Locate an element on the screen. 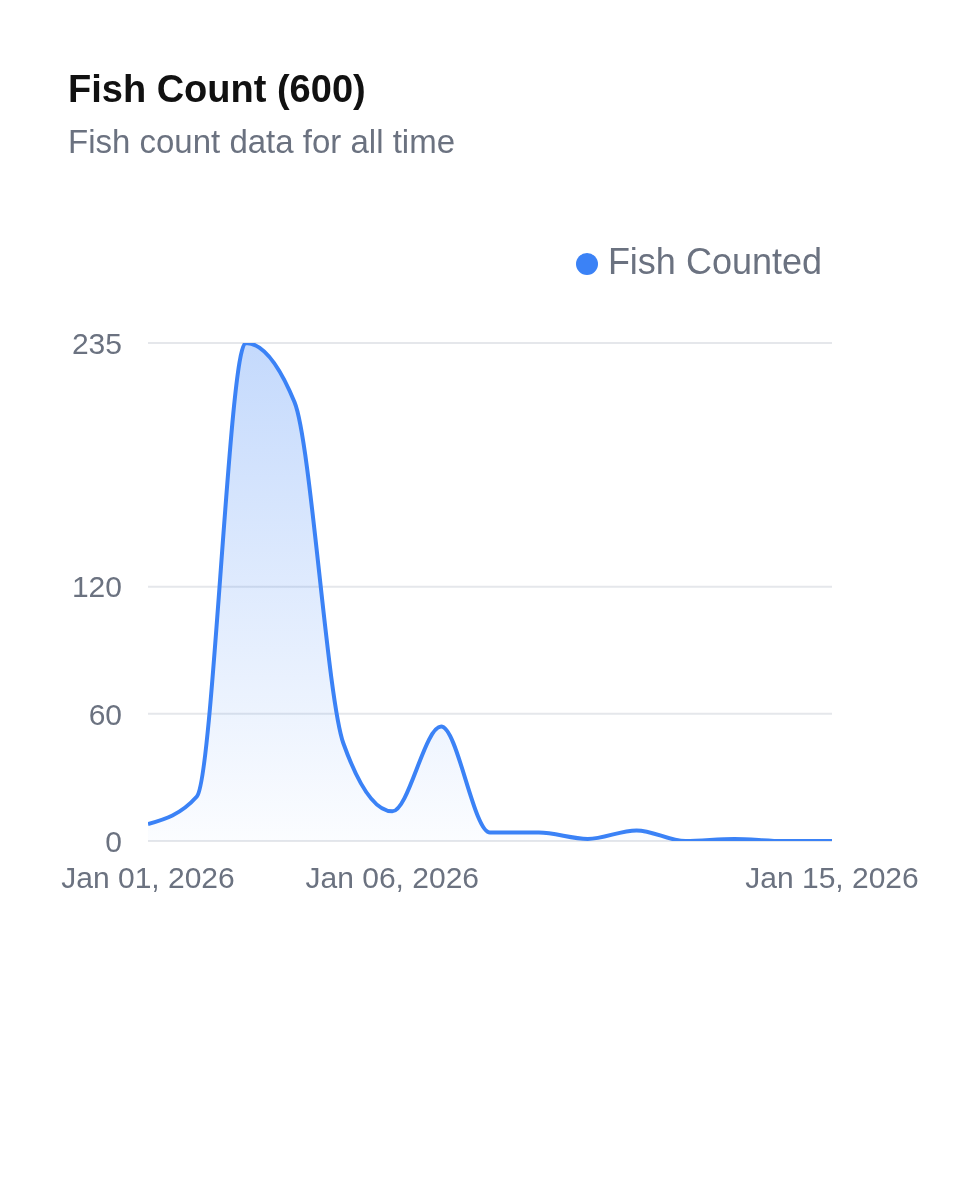 This screenshot has width=960, height=1200. y-tick-label: 120 is located at coordinates (96, 587).